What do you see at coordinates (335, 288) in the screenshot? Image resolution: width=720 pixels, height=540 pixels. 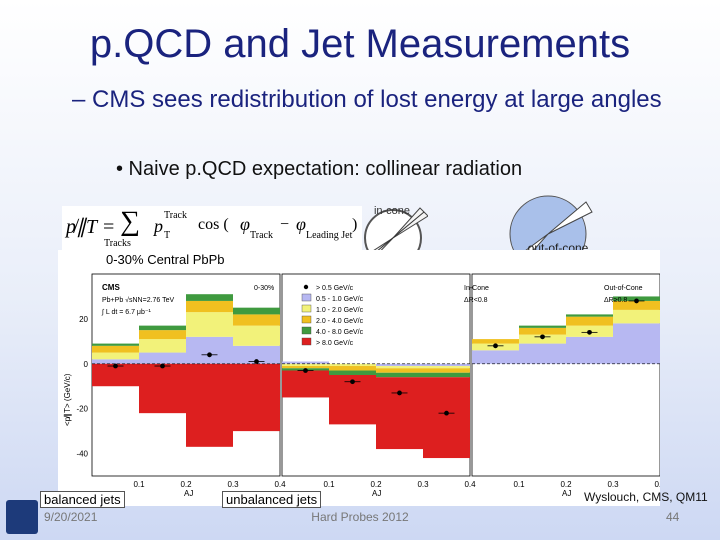 I see `legend-label: > 0.5 GeV/c` at bounding box center [335, 288].